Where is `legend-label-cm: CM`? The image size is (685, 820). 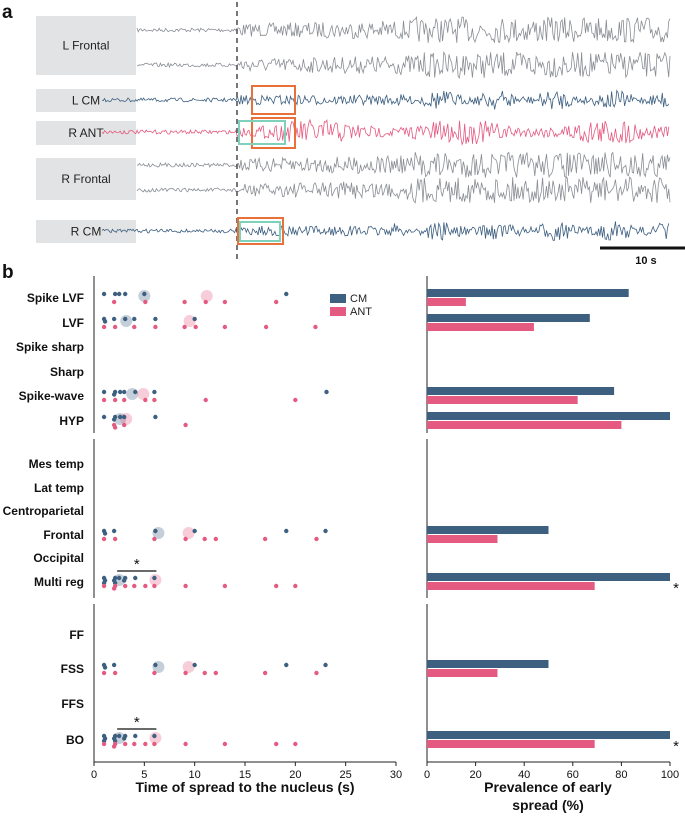 legend-label-cm: CM is located at coordinates (358, 299).